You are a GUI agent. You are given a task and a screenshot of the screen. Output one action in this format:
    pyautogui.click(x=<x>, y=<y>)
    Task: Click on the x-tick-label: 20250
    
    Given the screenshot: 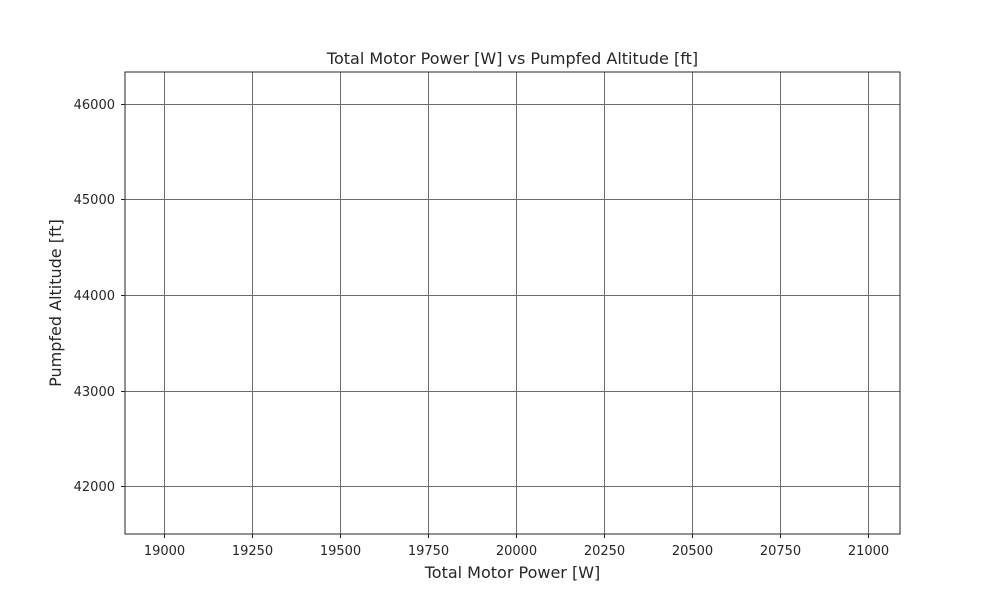 What is the action you would take?
    pyautogui.click(x=604, y=551)
    